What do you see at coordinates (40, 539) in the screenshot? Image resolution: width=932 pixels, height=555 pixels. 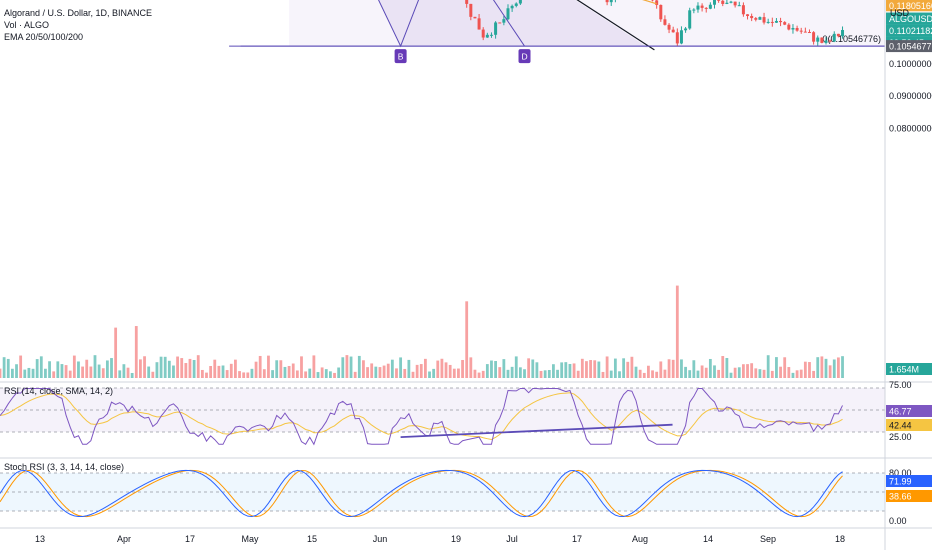 I see `time-tick: 13` at bounding box center [40, 539].